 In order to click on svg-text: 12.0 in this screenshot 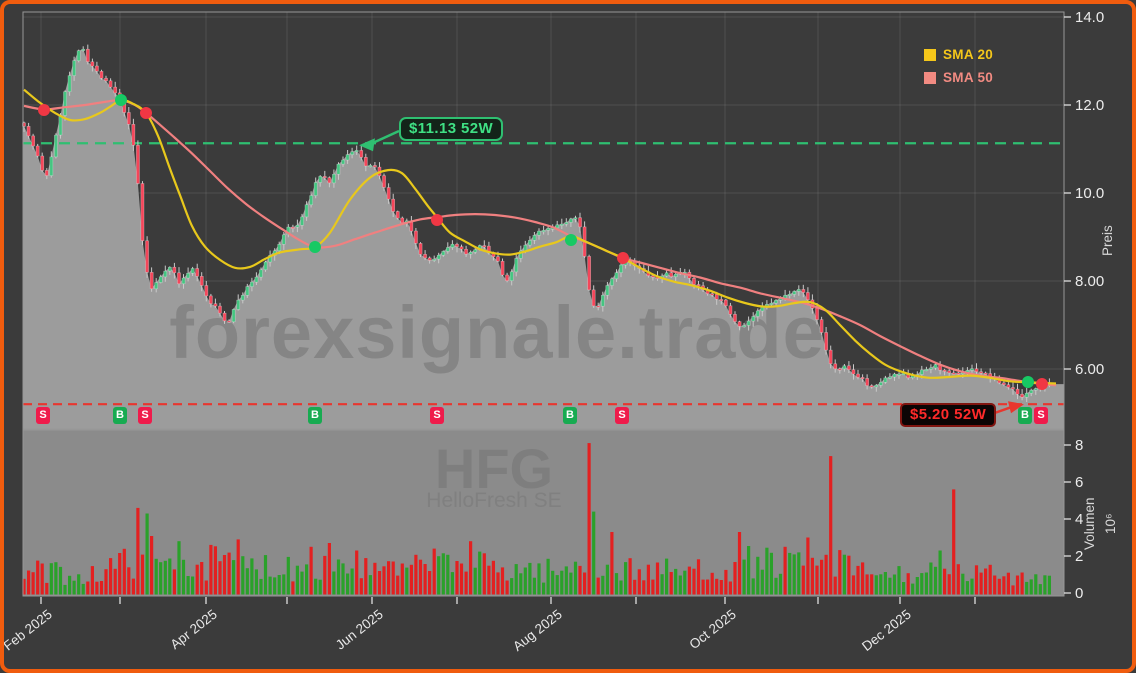, I will do `click(1089, 105)`.